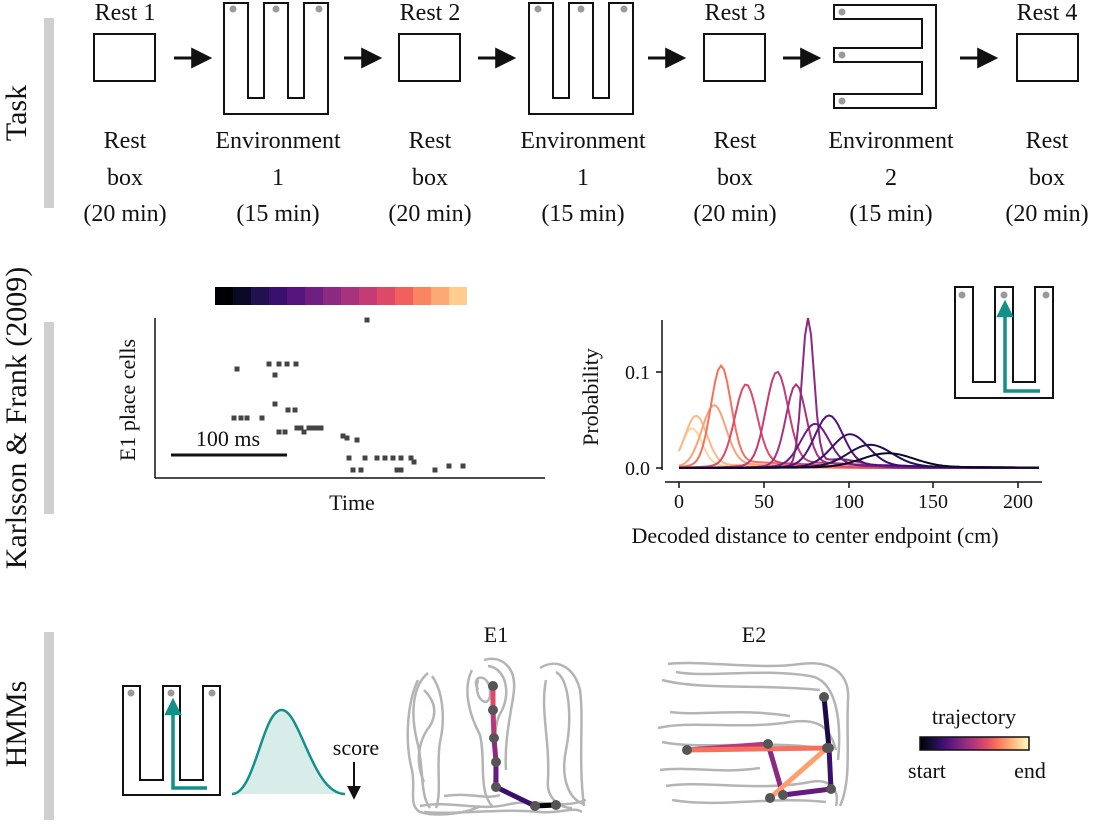 This screenshot has height=829, width=1098. I want to click on prob-ytick: 0.0, so click(637, 469).